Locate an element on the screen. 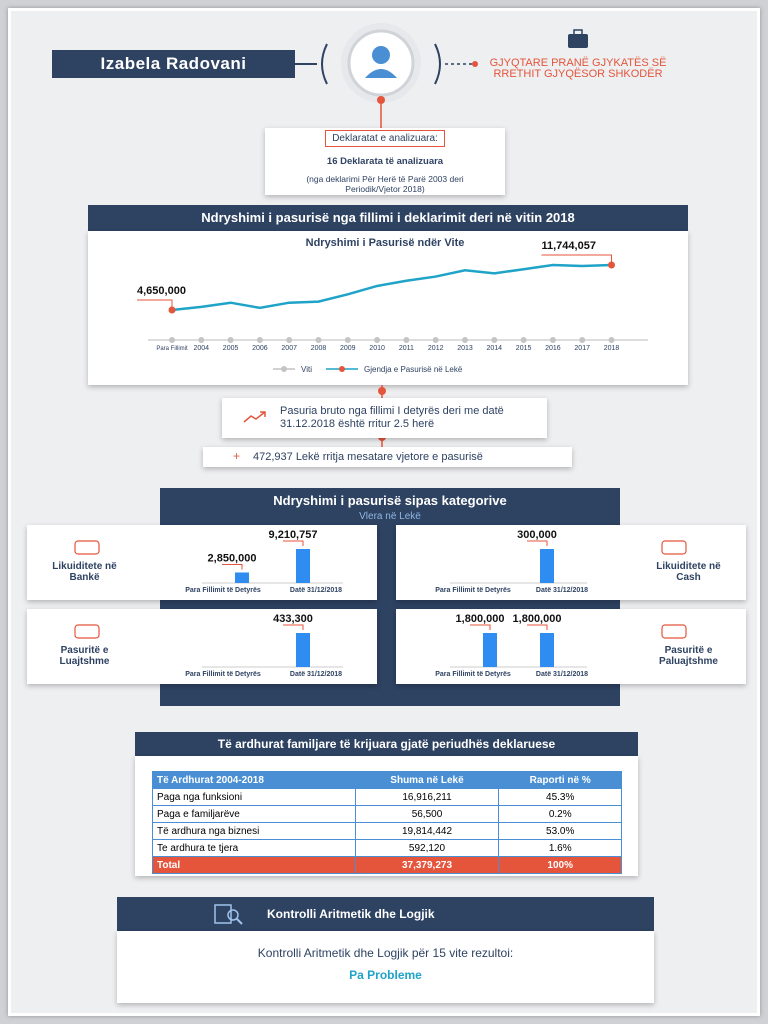  table-cell: 19,814,442 is located at coordinates (427, 831).